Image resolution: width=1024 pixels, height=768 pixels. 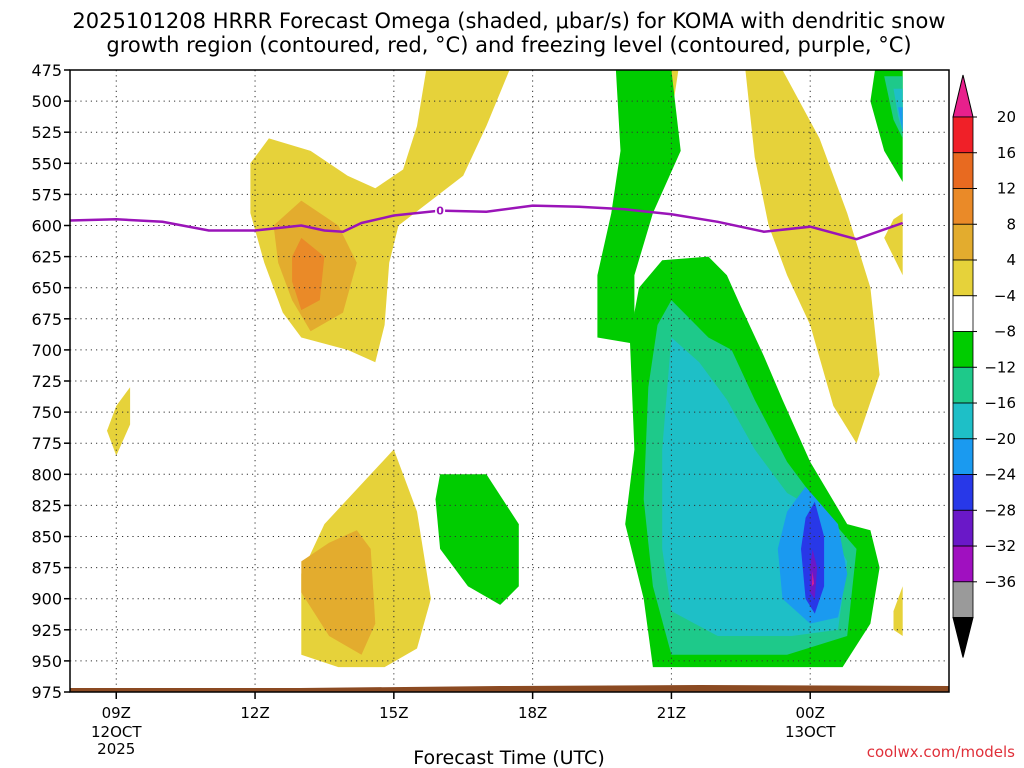 What do you see at coordinates (532, 713) in the screenshot?
I see `x-tick-label-18Z: 18Z` at bounding box center [532, 713].